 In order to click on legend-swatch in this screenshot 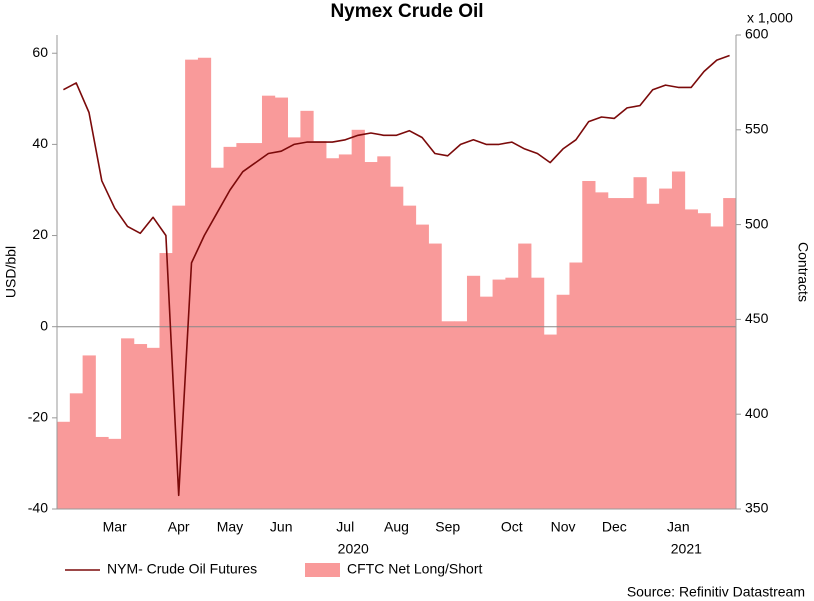, I will do `click(322, 570)`.